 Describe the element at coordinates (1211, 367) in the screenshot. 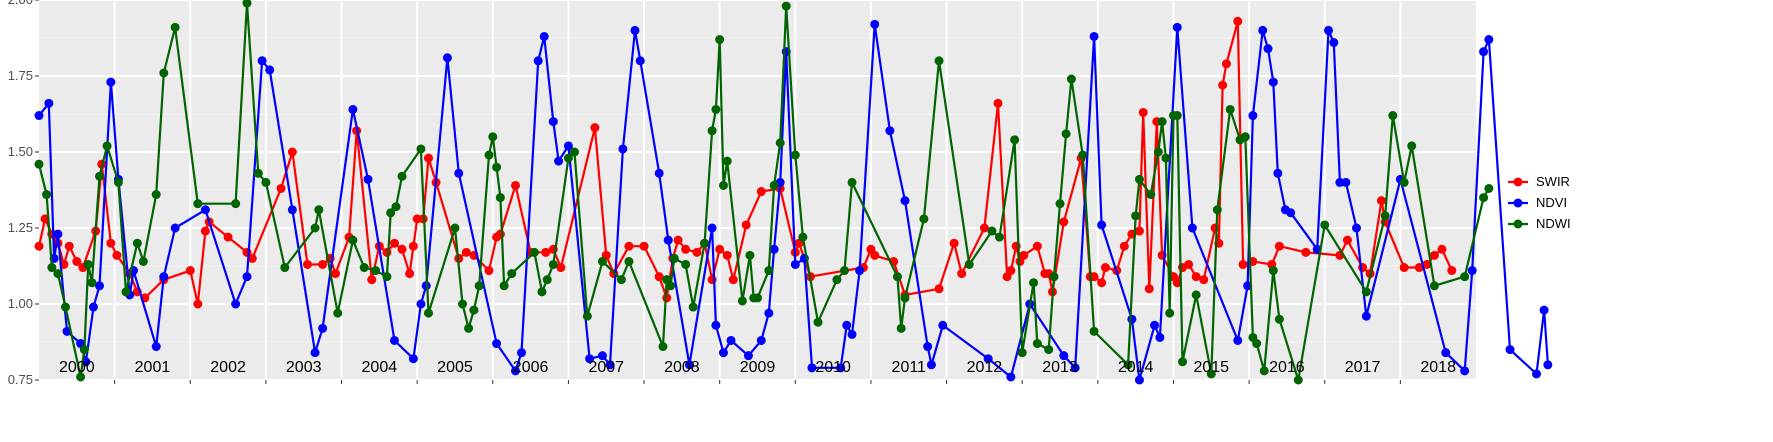

I see `year-label: 2015` at that location.